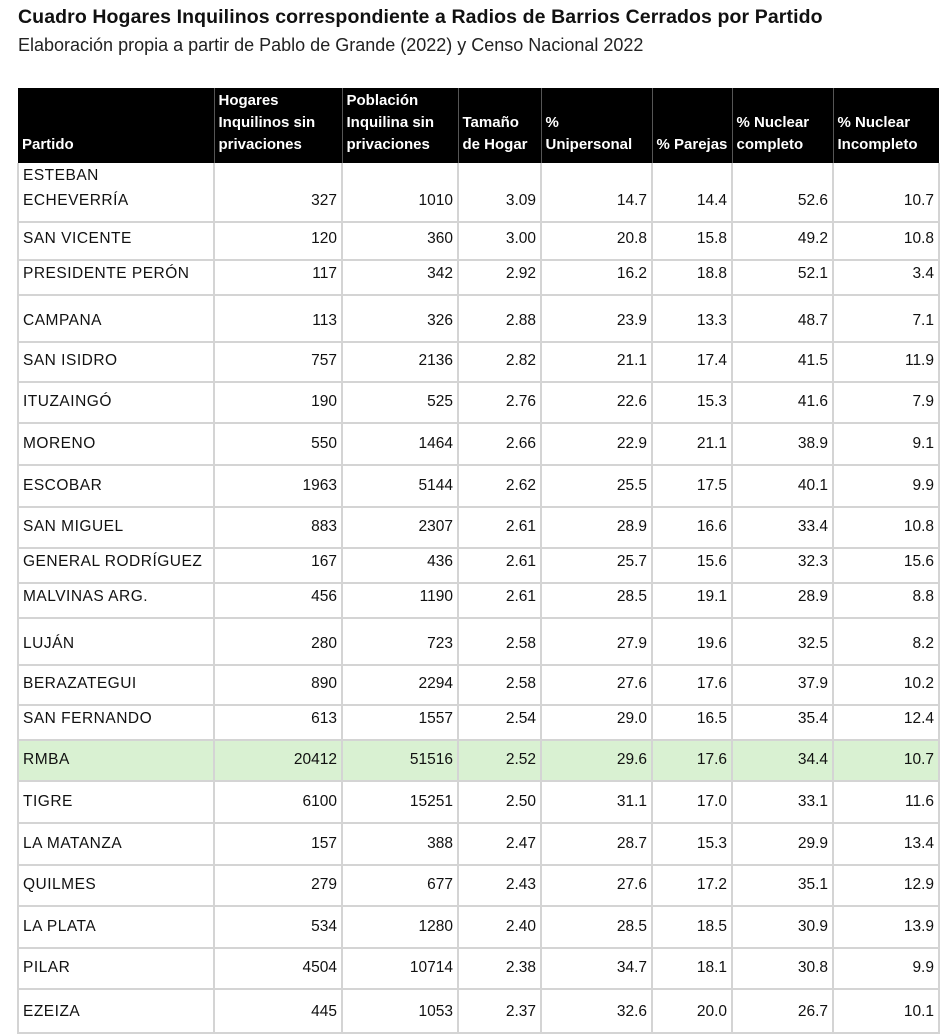 This screenshot has height=1034, width=946. What do you see at coordinates (499, 844) in the screenshot?
I see `value-cell: 2.47` at bounding box center [499, 844].